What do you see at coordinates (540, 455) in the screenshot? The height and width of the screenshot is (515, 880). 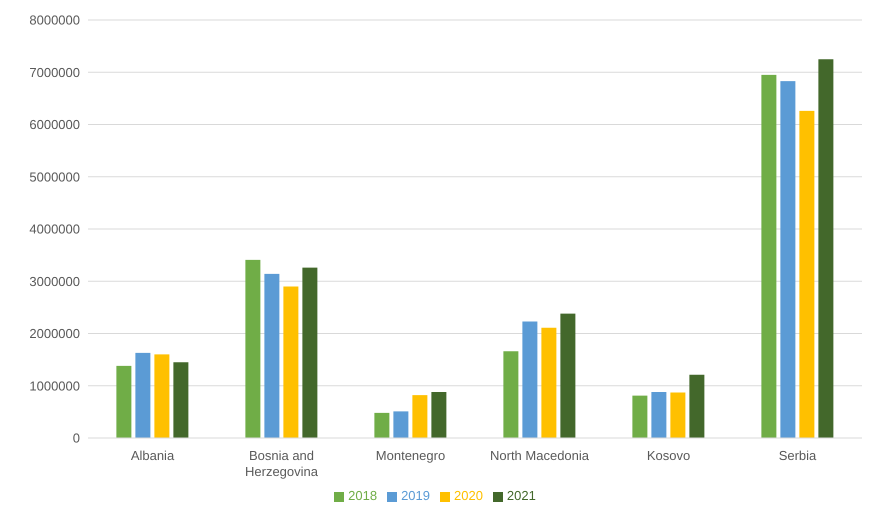 I see `x-tick-label: North Macedonia` at bounding box center [540, 455].